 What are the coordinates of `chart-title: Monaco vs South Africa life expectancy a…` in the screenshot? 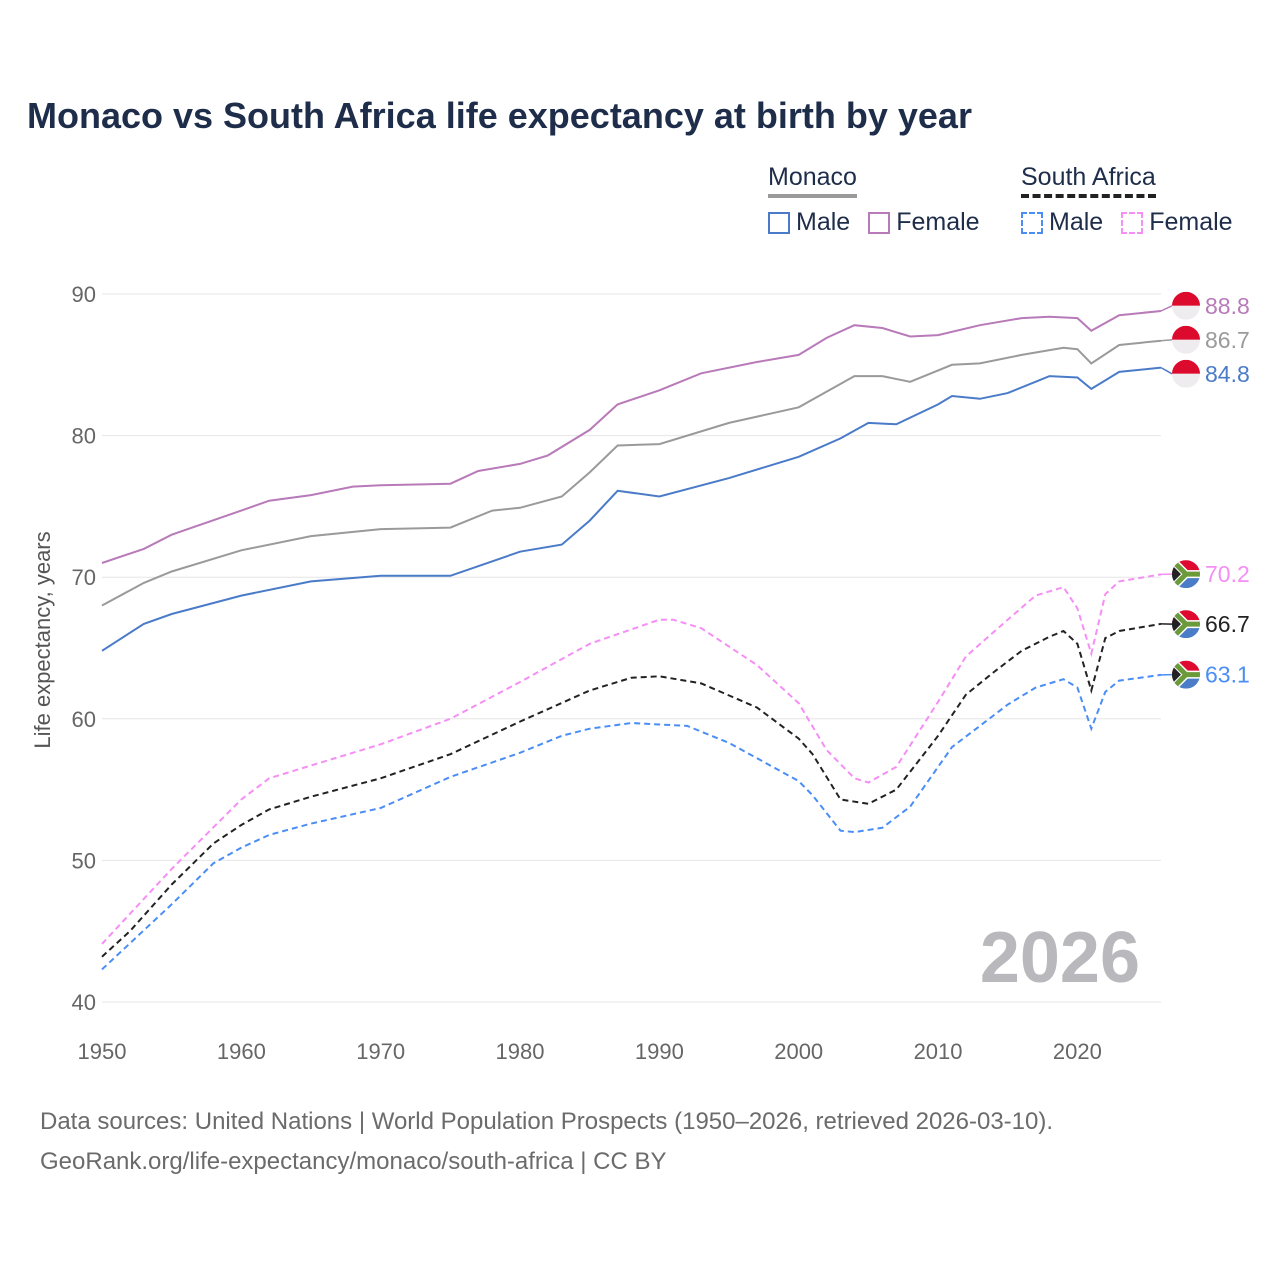 It's located at (499, 115).